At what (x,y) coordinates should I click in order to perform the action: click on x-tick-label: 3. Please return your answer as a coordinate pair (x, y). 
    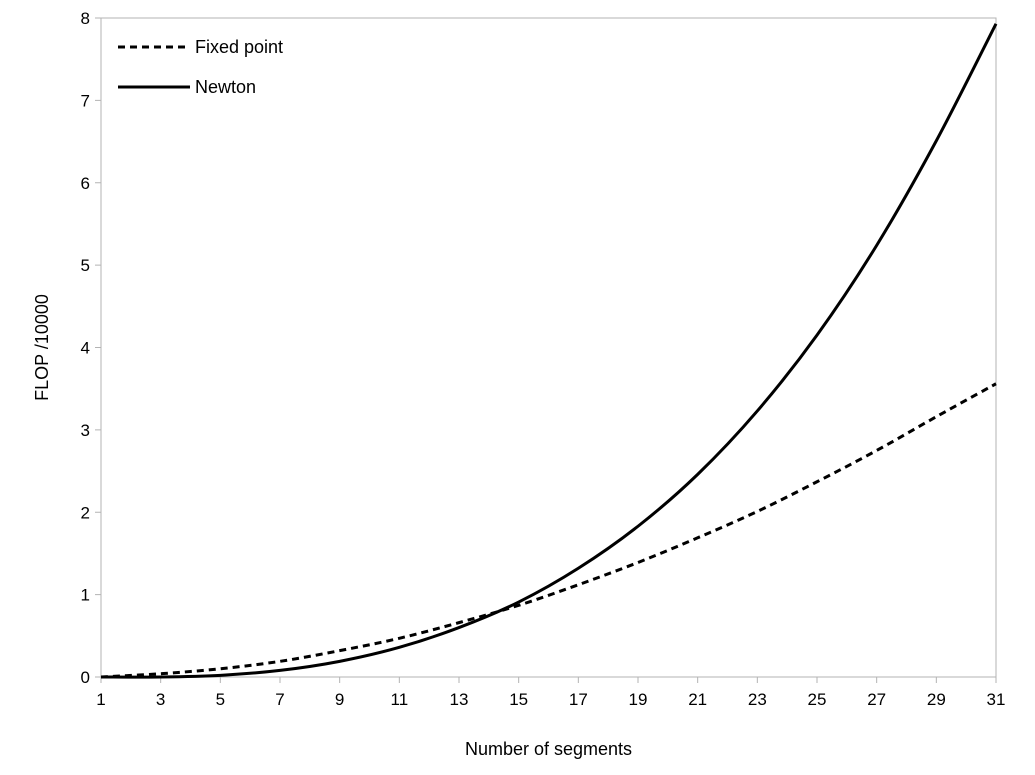
    Looking at the image, I should click on (160, 699).